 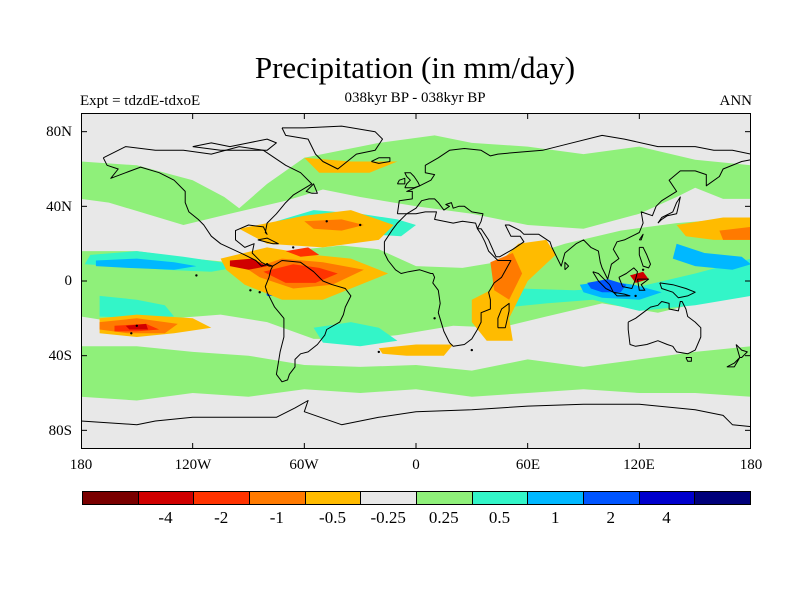 I want to click on plot-subtitle: 038kyr BP - 038kyr BP, so click(x=415, y=98).